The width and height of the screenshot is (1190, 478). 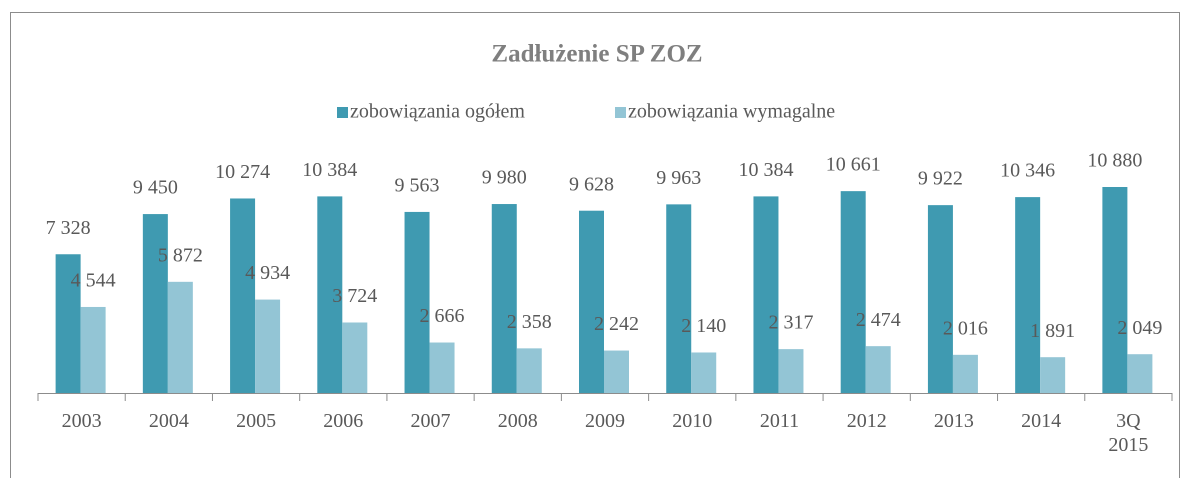 What do you see at coordinates (93, 281) in the screenshot?
I see `data-label: 4 544` at bounding box center [93, 281].